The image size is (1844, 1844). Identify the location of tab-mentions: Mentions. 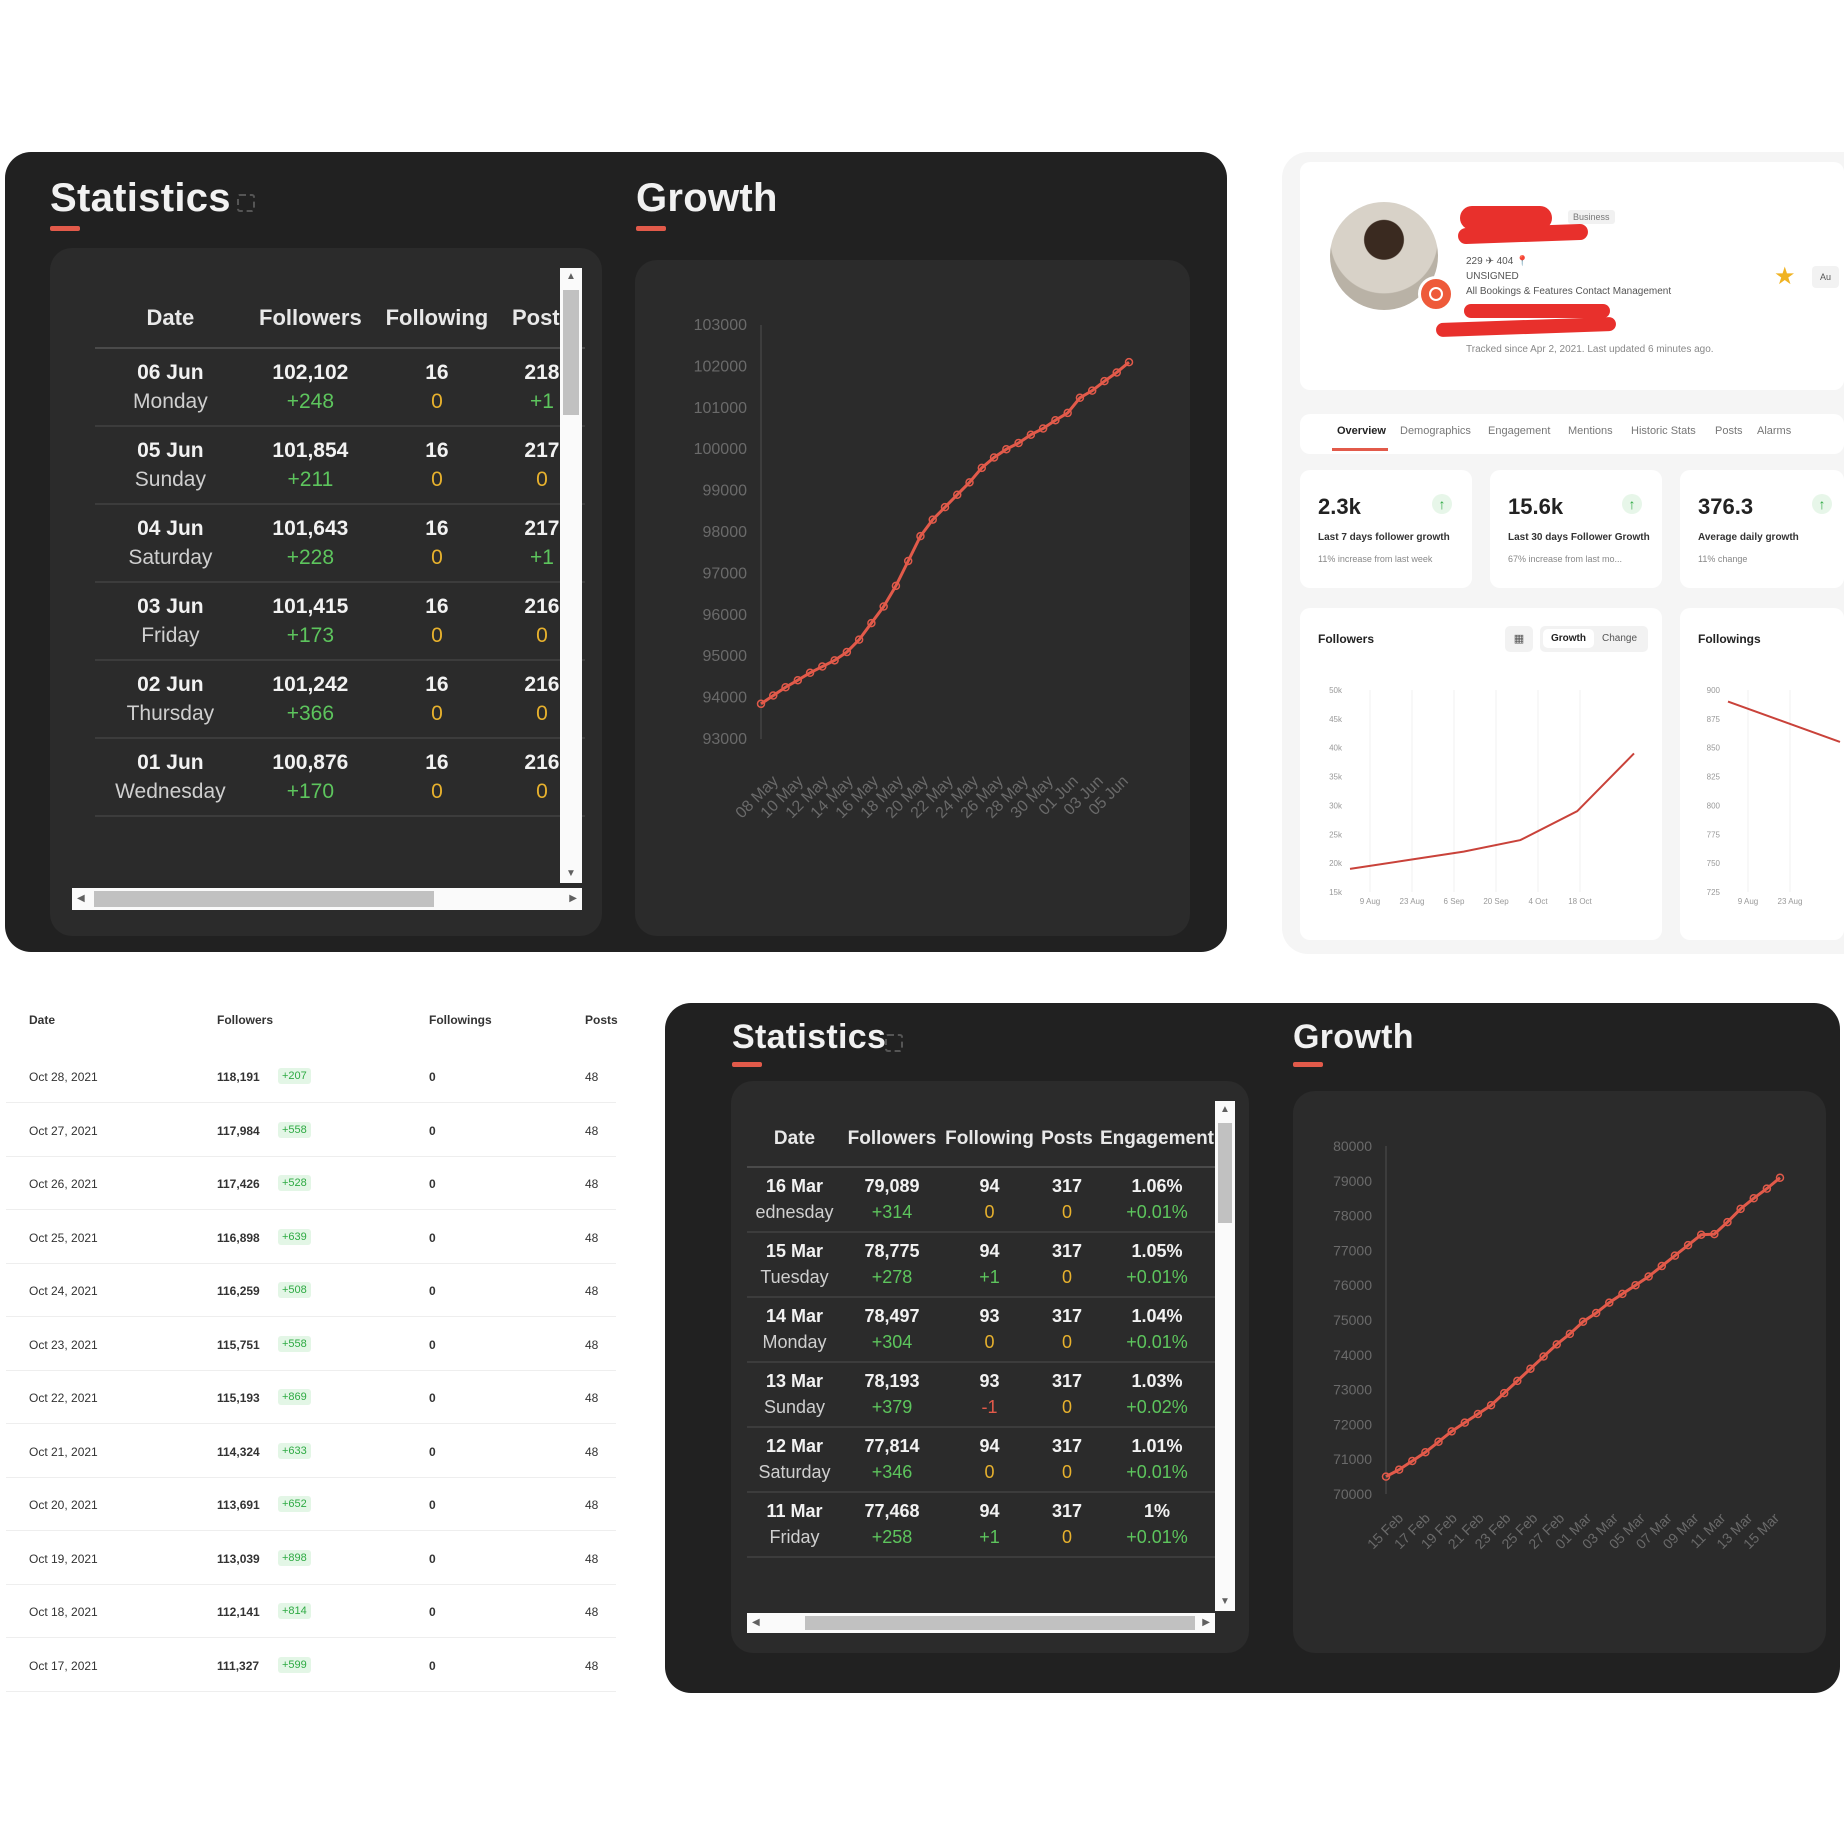
(1590, 431).